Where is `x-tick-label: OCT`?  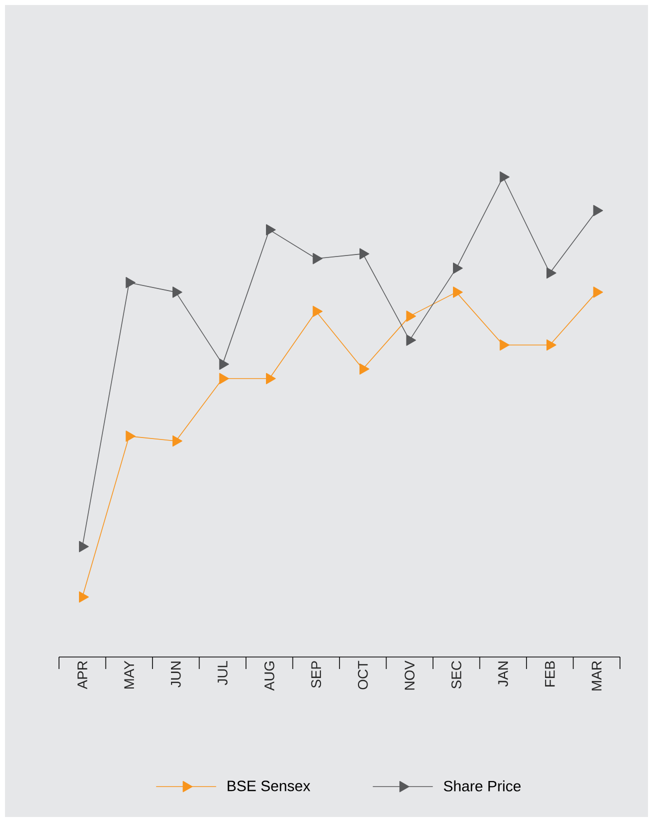 x-tick-label: OCT is located at coordinates (363, 675).